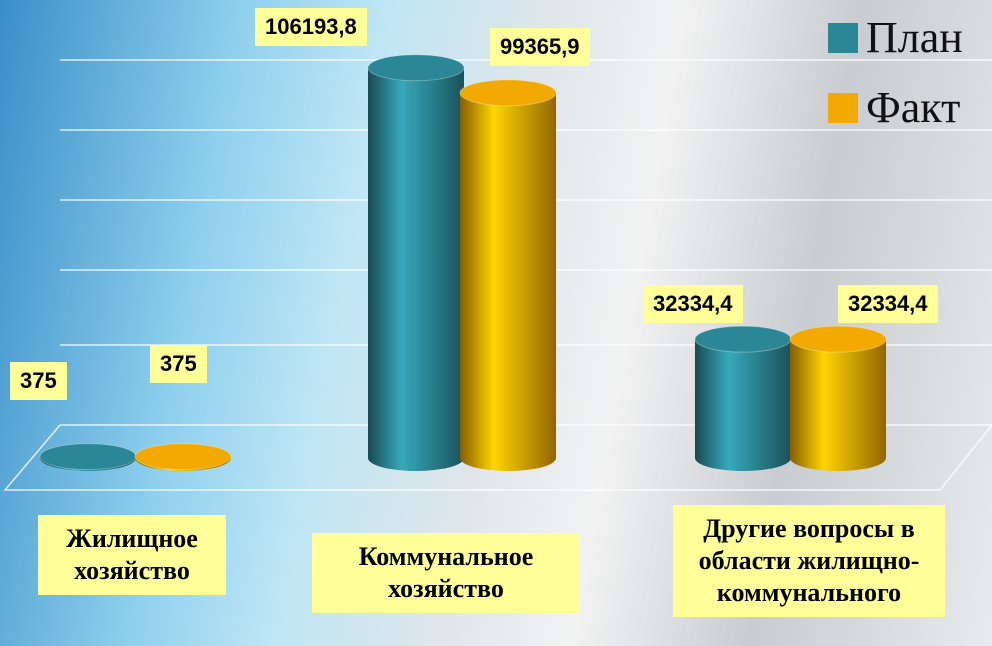 The height and width of the screenshot is (646, 992). Describe the element at coordinates (540, 47) in the screenshot. I see `value-label: 99365,9` at that location.